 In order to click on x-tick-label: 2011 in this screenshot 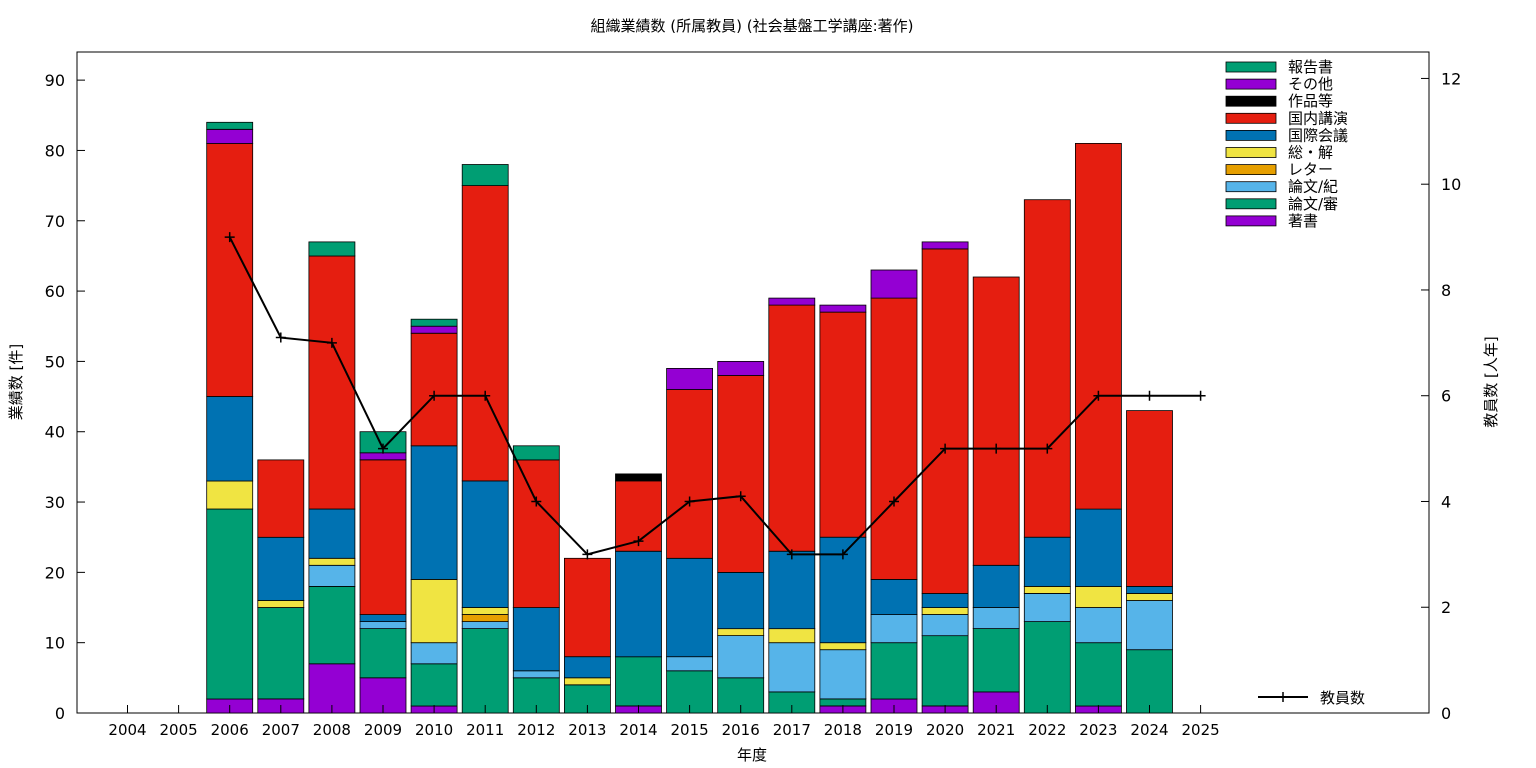, I will do `click(485, 730)`.